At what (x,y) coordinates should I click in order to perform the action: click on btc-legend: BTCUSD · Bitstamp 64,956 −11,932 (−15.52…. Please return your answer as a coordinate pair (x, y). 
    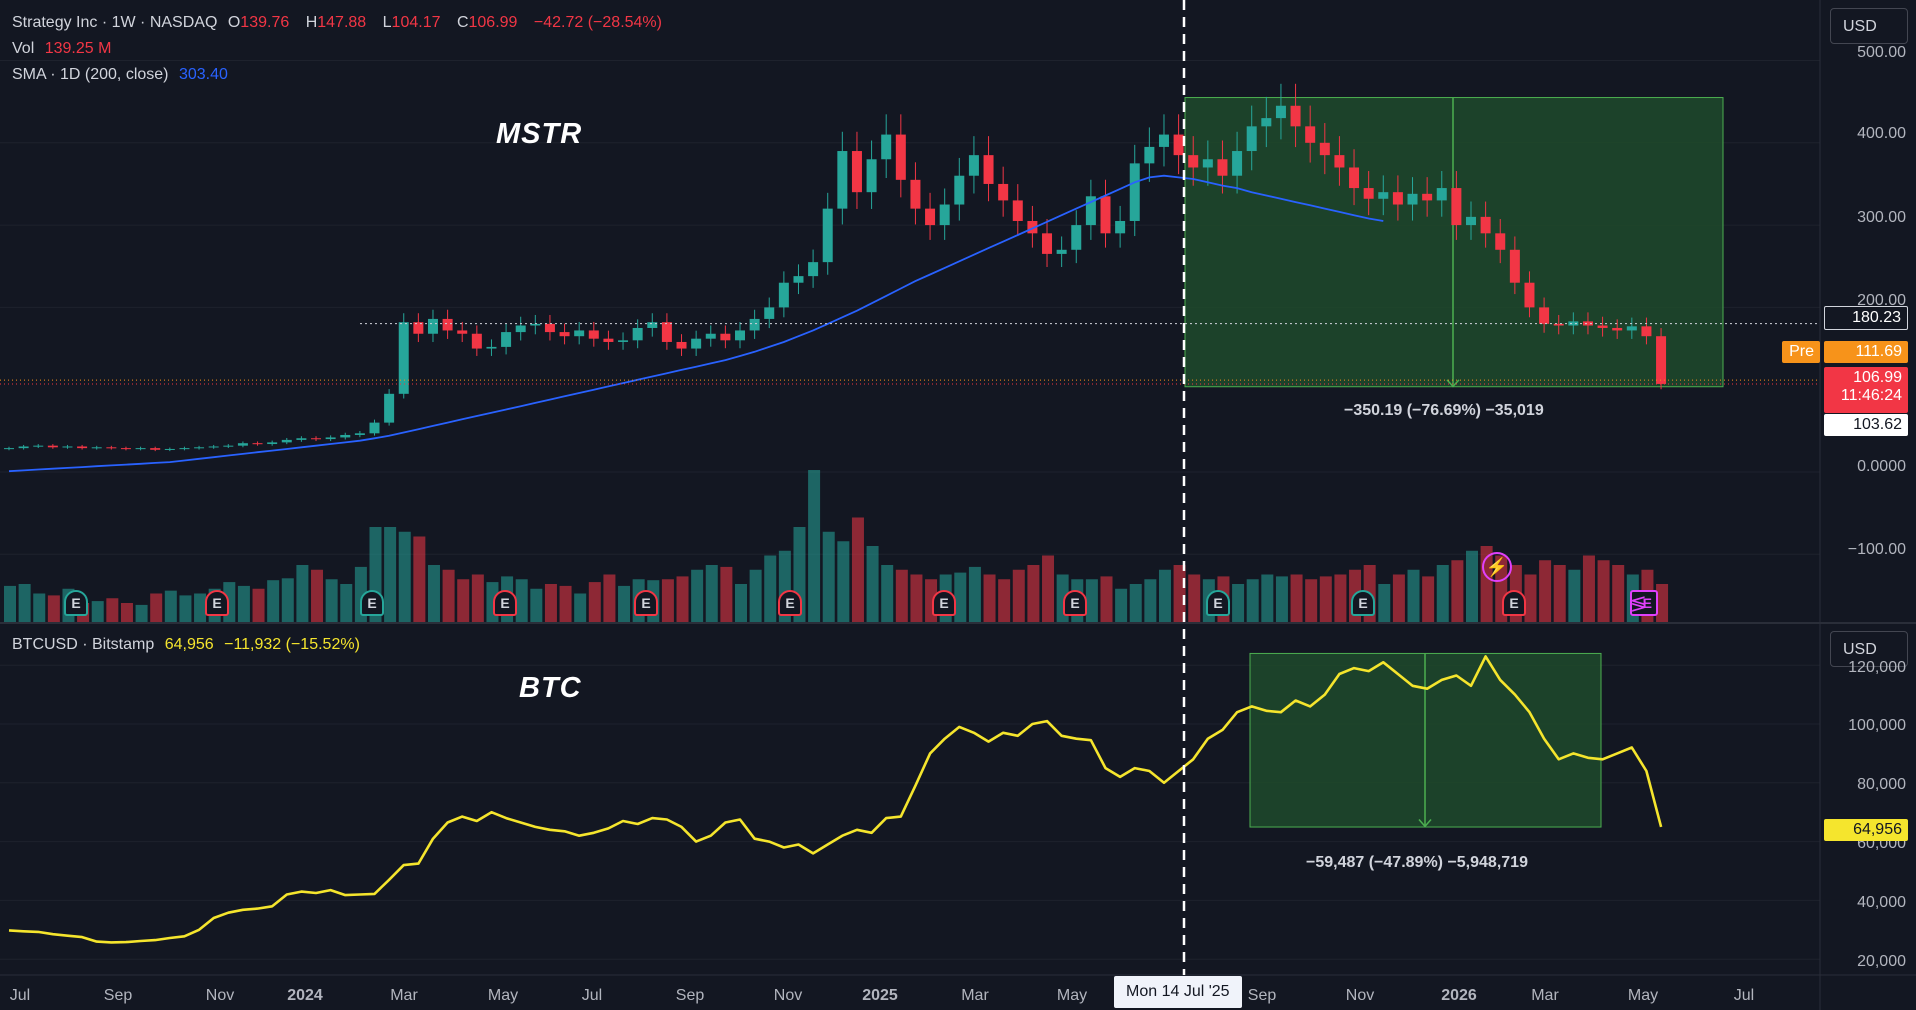
    Looking at the image, I should click on (189, 645).